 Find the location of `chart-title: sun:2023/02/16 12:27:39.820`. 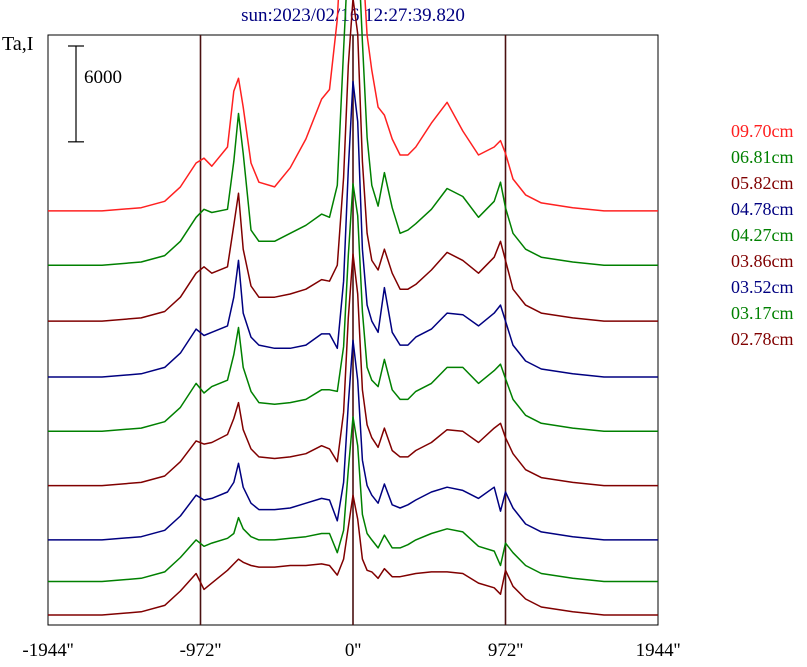

chart-title: sun:2023/02/16 12:27:39.820 is located at coordinates (353, 15).